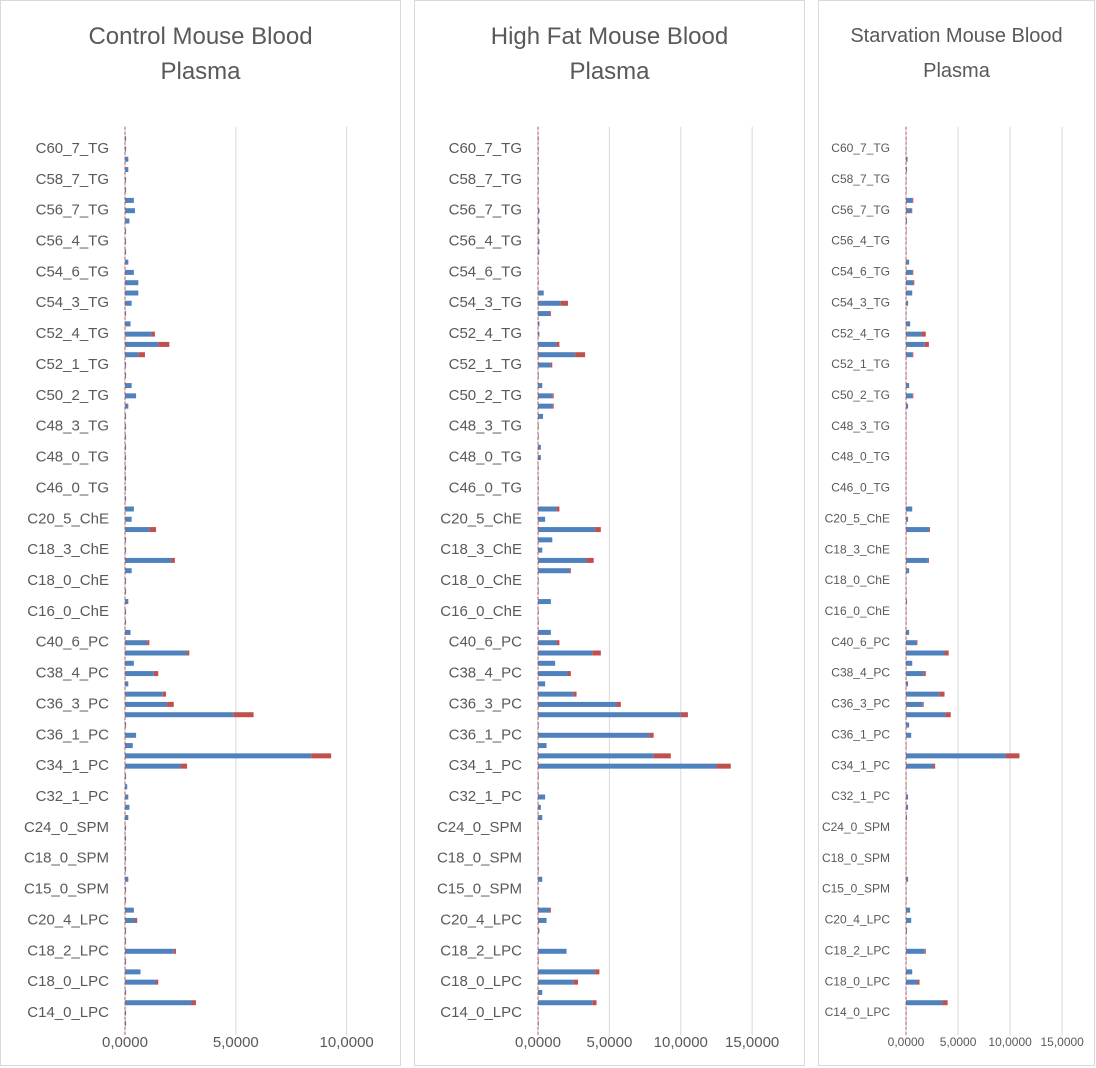 The height and width of the screenshot is (1068, 1096). Describe the element at coordinates (486, 765) in the screenshot. I see `y-tick-label: C34_1_PC` at that location.